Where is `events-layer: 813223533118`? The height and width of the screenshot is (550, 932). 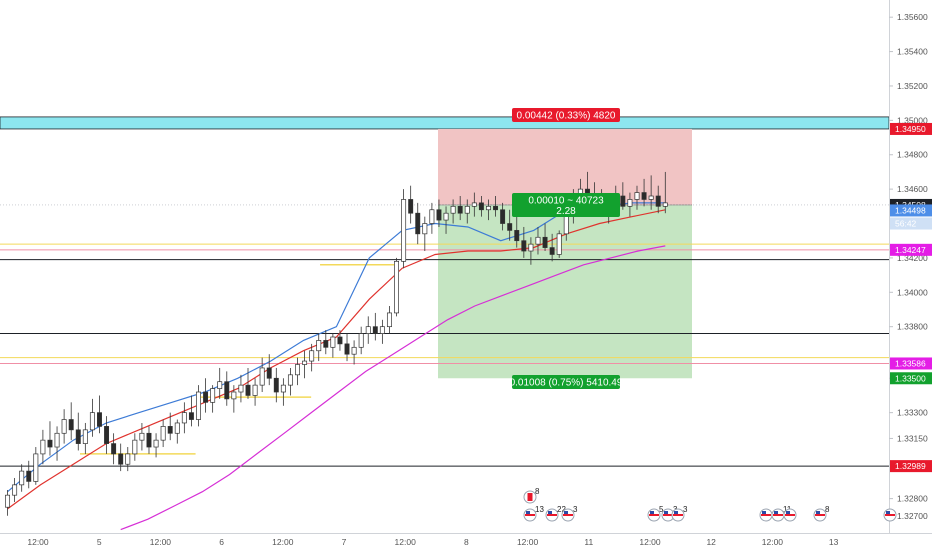
events-layer: 813223533118 is located at coordinates (710, 504).